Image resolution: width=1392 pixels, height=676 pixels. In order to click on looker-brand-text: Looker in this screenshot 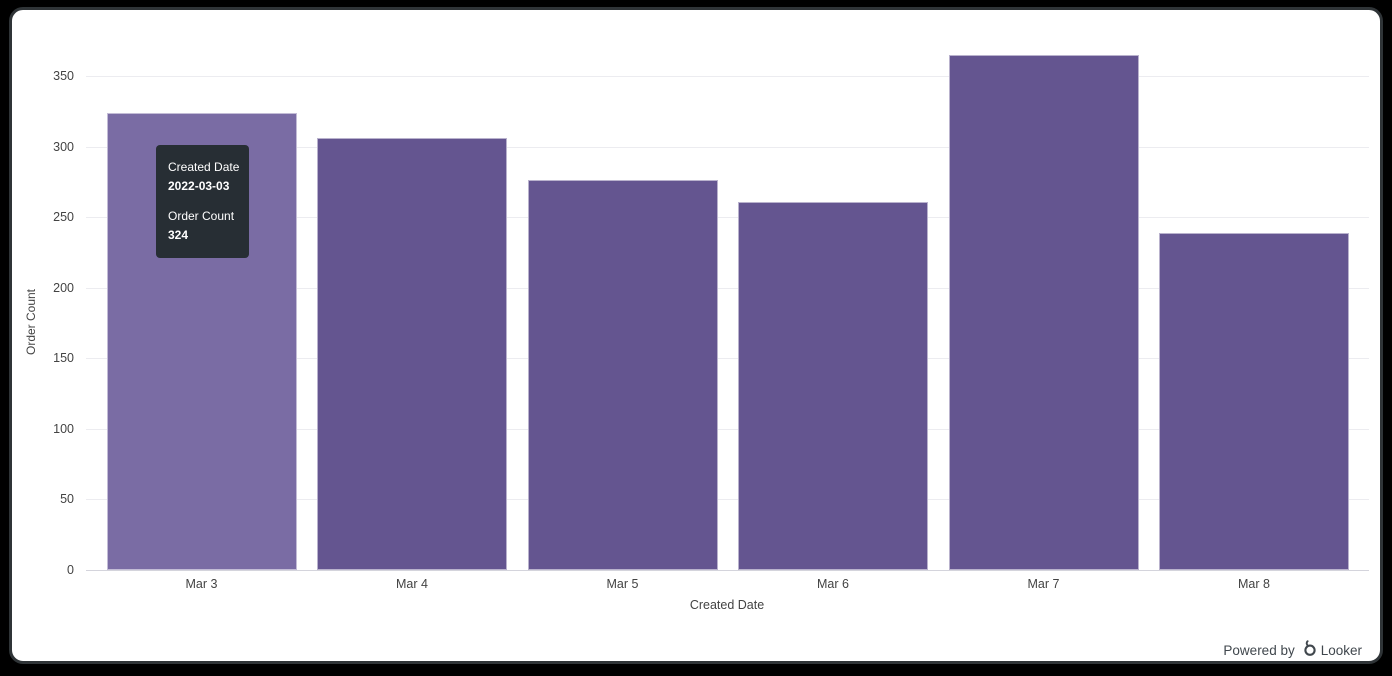, I will do `click(1341, 650)`.